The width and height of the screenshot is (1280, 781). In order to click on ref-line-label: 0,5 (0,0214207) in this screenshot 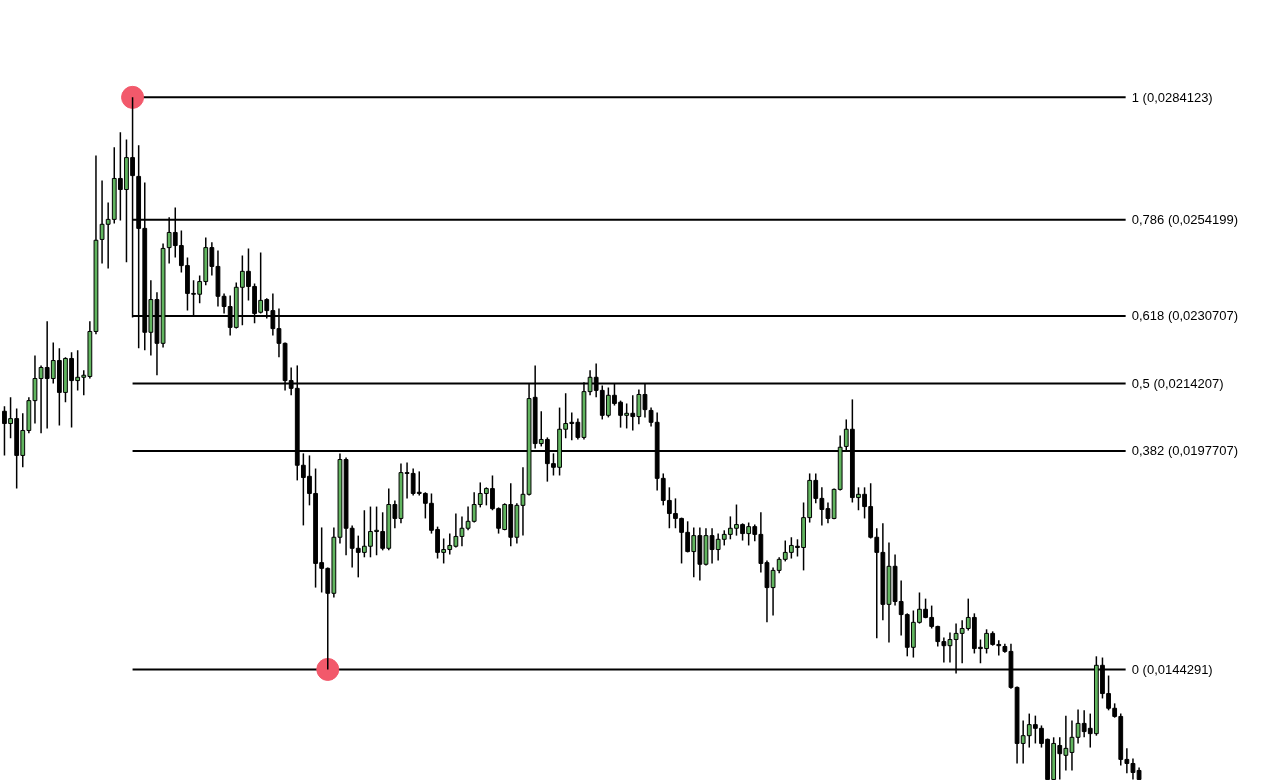, I will do `click(1177, 383)`.